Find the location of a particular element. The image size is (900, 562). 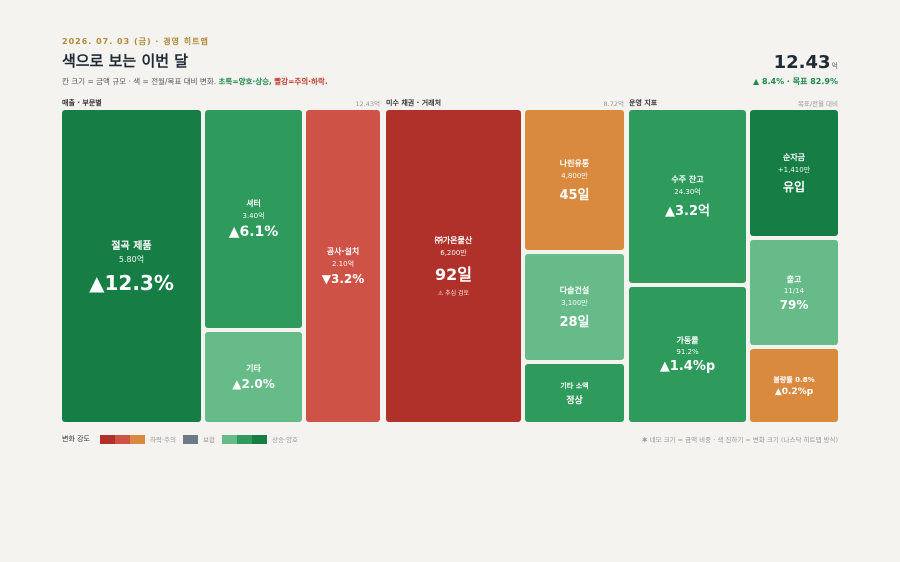

tile-revenue-install: 공사·설치 2.10억 ▼3.2% is located at coordinates (343, 266).